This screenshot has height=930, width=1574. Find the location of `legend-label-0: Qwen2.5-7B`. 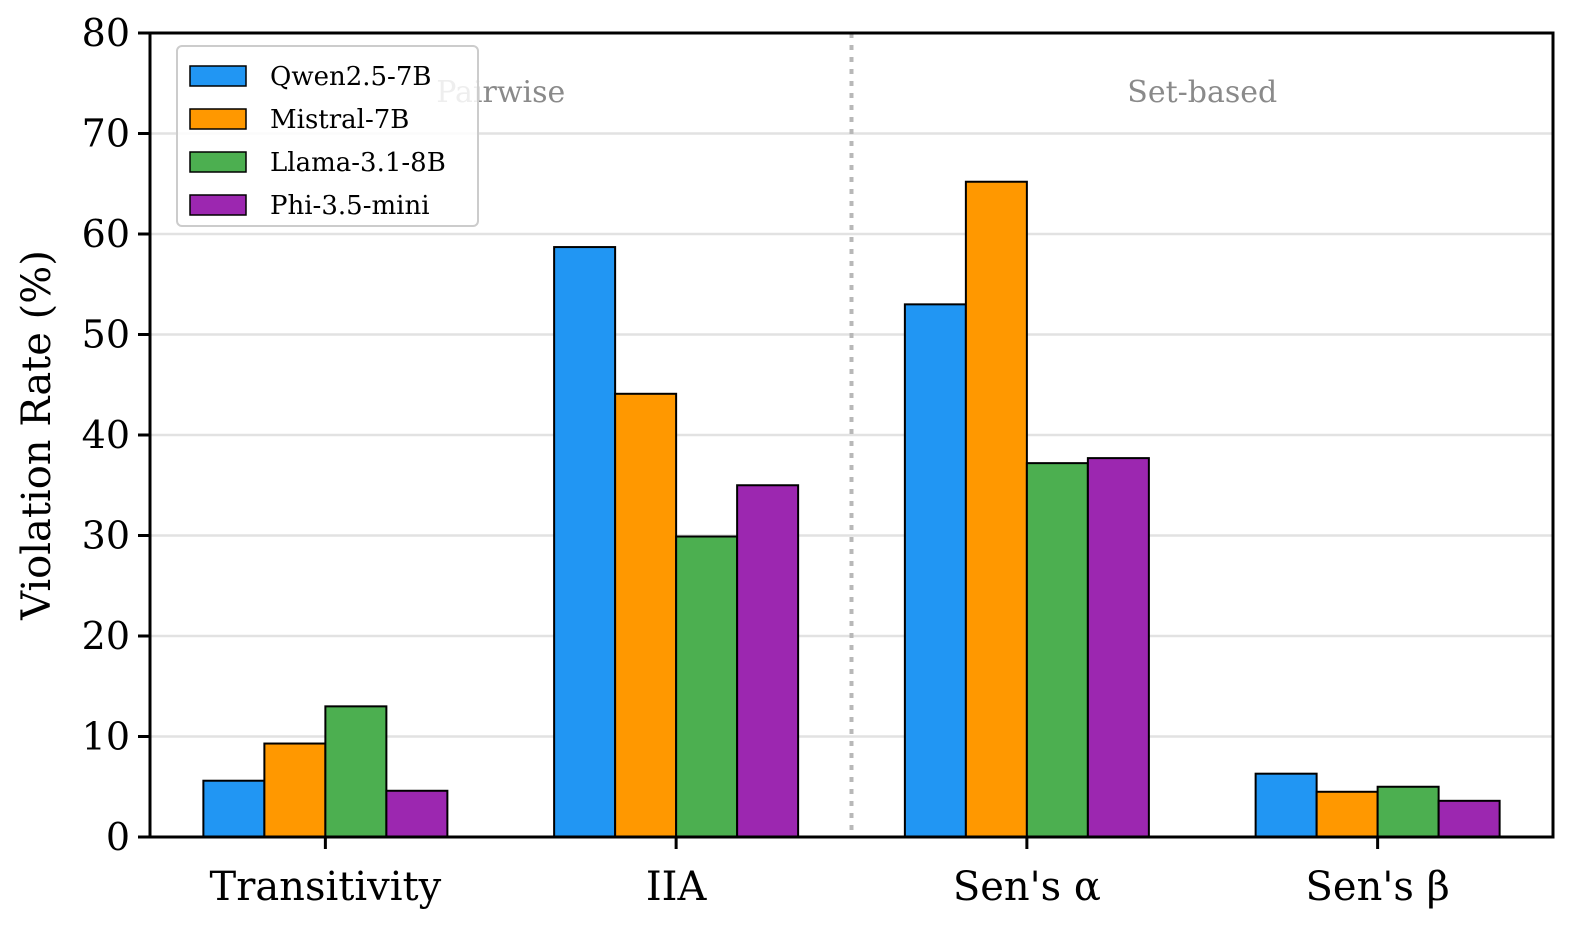

legend-label-0: Qwen2.5-7B is located at coordinates (350, 77).